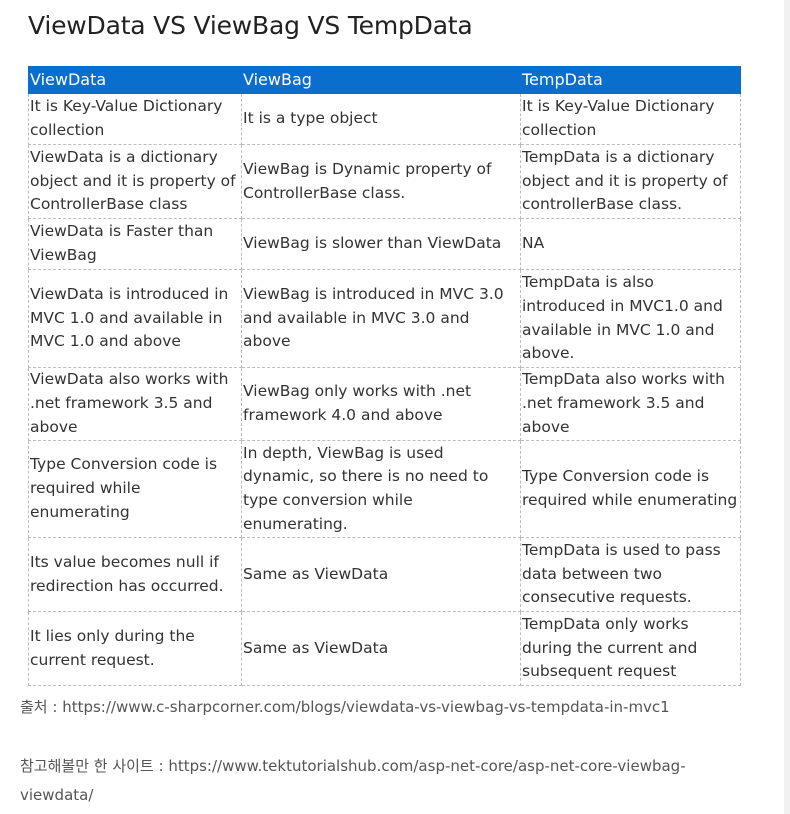 This screenshot has height=814, width=790. I want to click on page-title: ViewData VS ViewBag VS TempData, so click(250, 25).